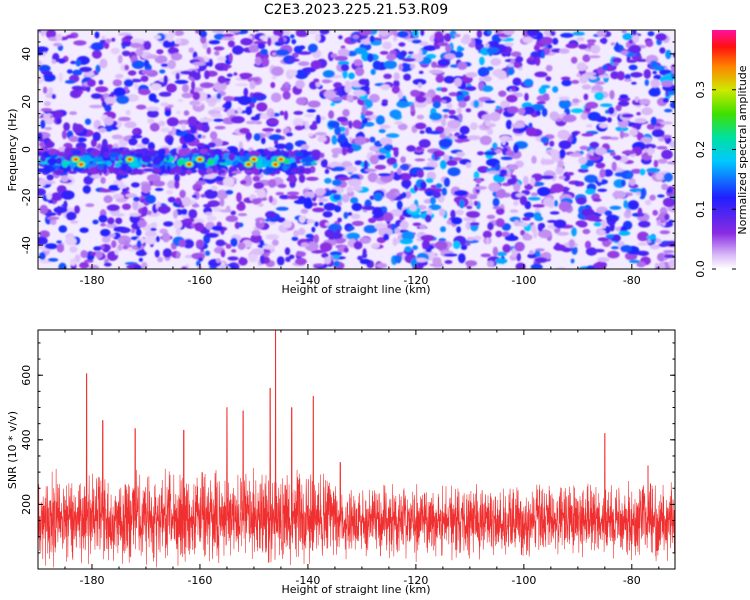  I want to click on heatmap-hotspot, so click(275, 164).